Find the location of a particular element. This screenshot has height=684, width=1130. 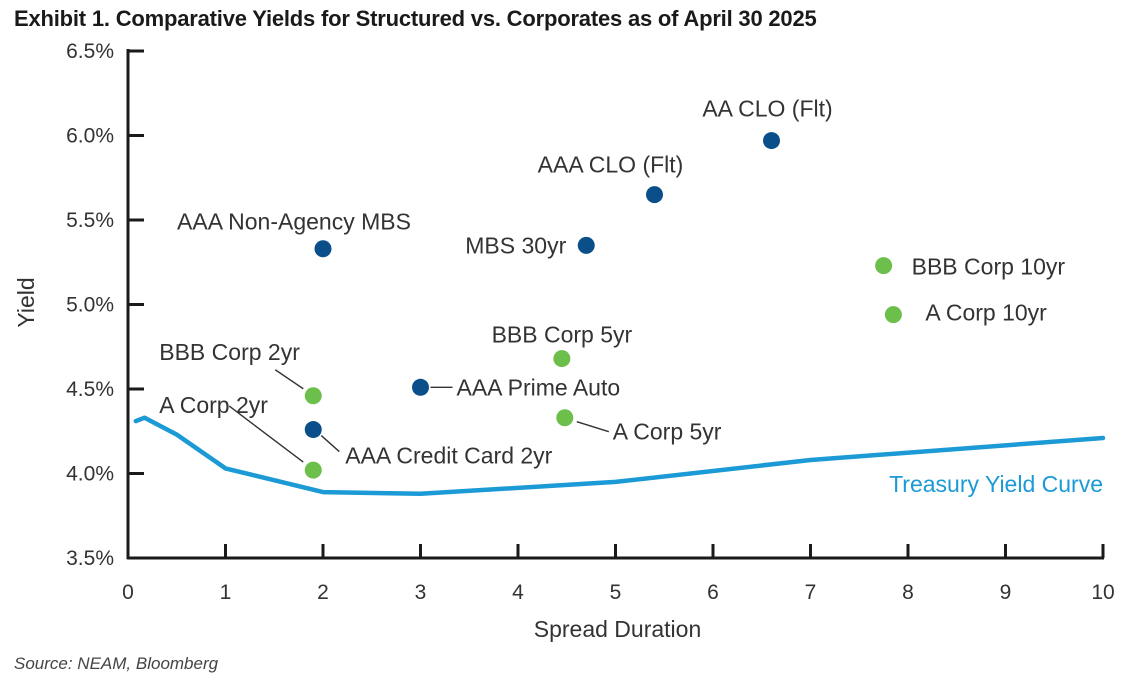

y-tick-label-0: 3.5% is located at coordinates (90, 558).